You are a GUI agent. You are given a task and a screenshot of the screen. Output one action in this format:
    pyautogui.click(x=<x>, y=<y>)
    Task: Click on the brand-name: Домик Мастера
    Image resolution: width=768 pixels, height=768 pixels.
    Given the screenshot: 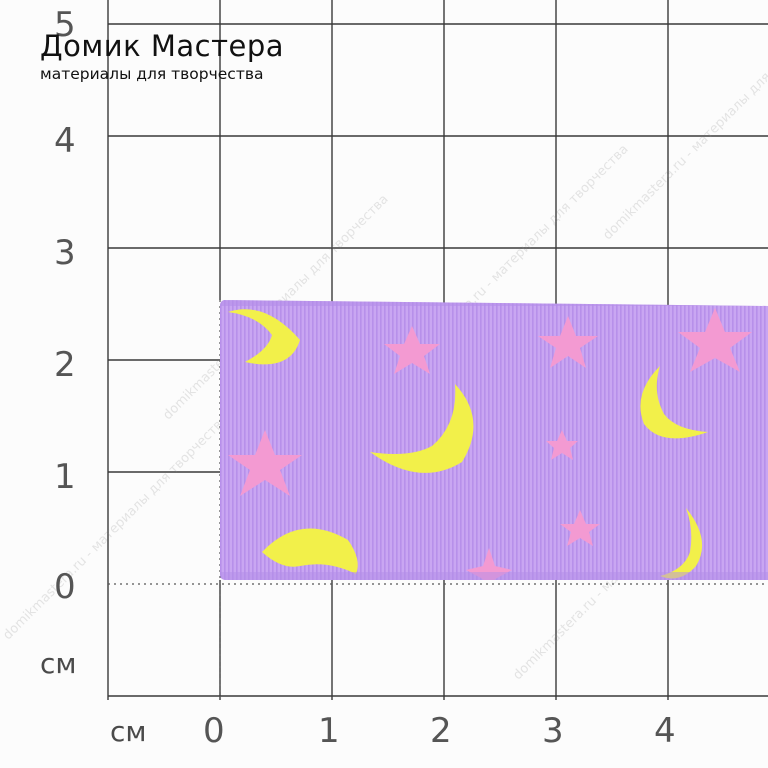 What is the action you would take?
    pyautogui.click(x=162, y=46)
    